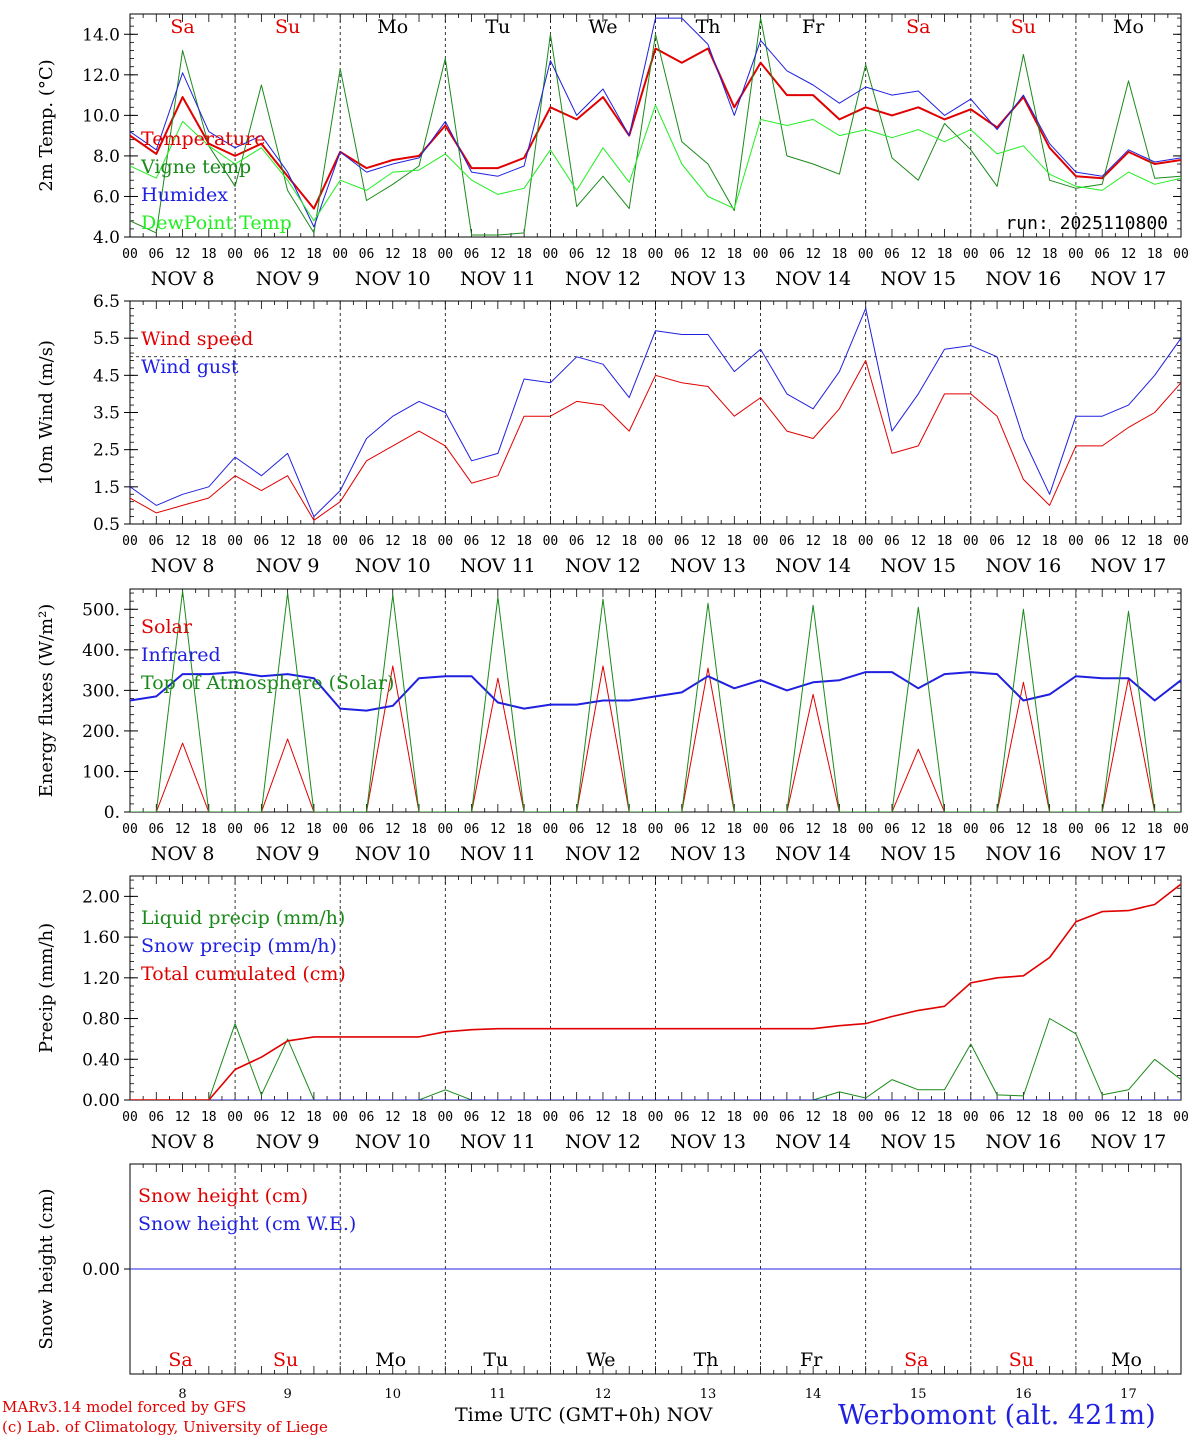 This screenshot has width=1194, height=1440. Describe the element at coordinates (124, 1407) in the screenshot. I see `model-credit: MARv3.14 model forced by GFS` at that location.